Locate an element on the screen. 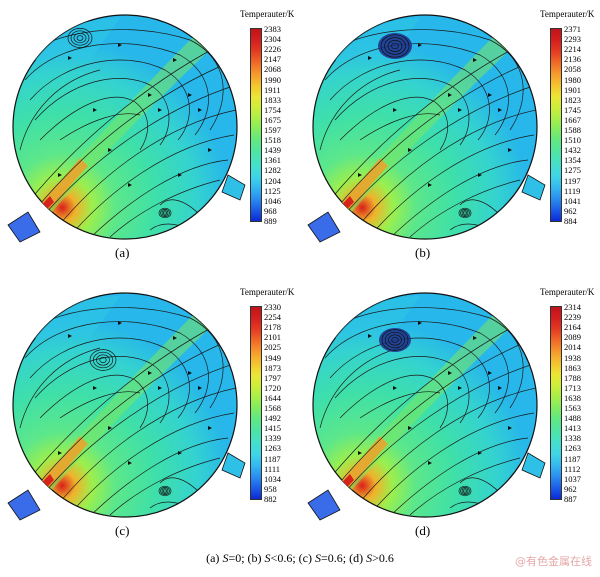 The width and height of the screenshot is (600, 577). colorbar-tick-label: 1112 is located at coordinates (572, 468).